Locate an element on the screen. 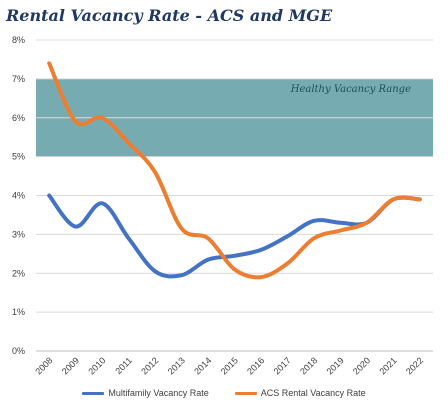 Image resolution: width=448 pixels, height=410 pixels. legend-label: ACS Rental Vacancy Rate is located at coordinates (313, 393).